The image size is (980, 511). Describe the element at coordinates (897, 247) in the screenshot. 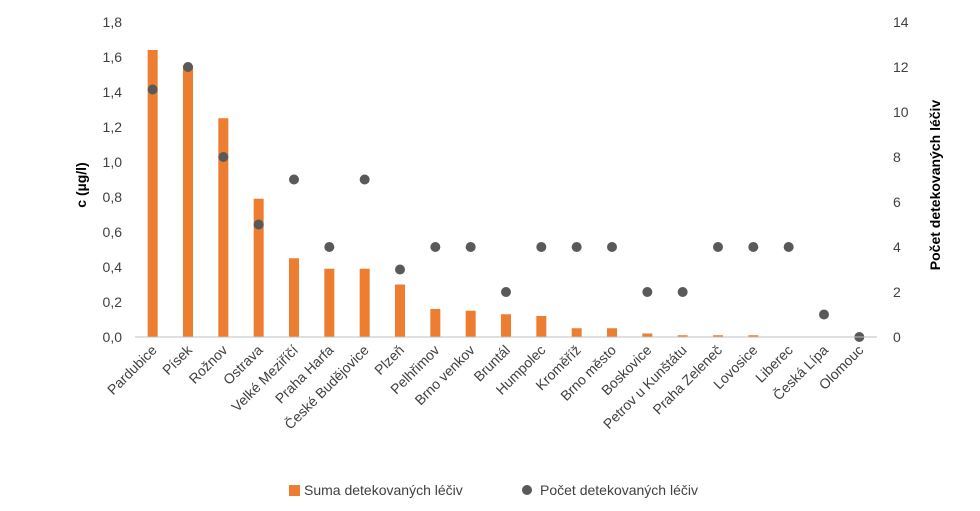

I see `right-tick-label: 4` at that location.